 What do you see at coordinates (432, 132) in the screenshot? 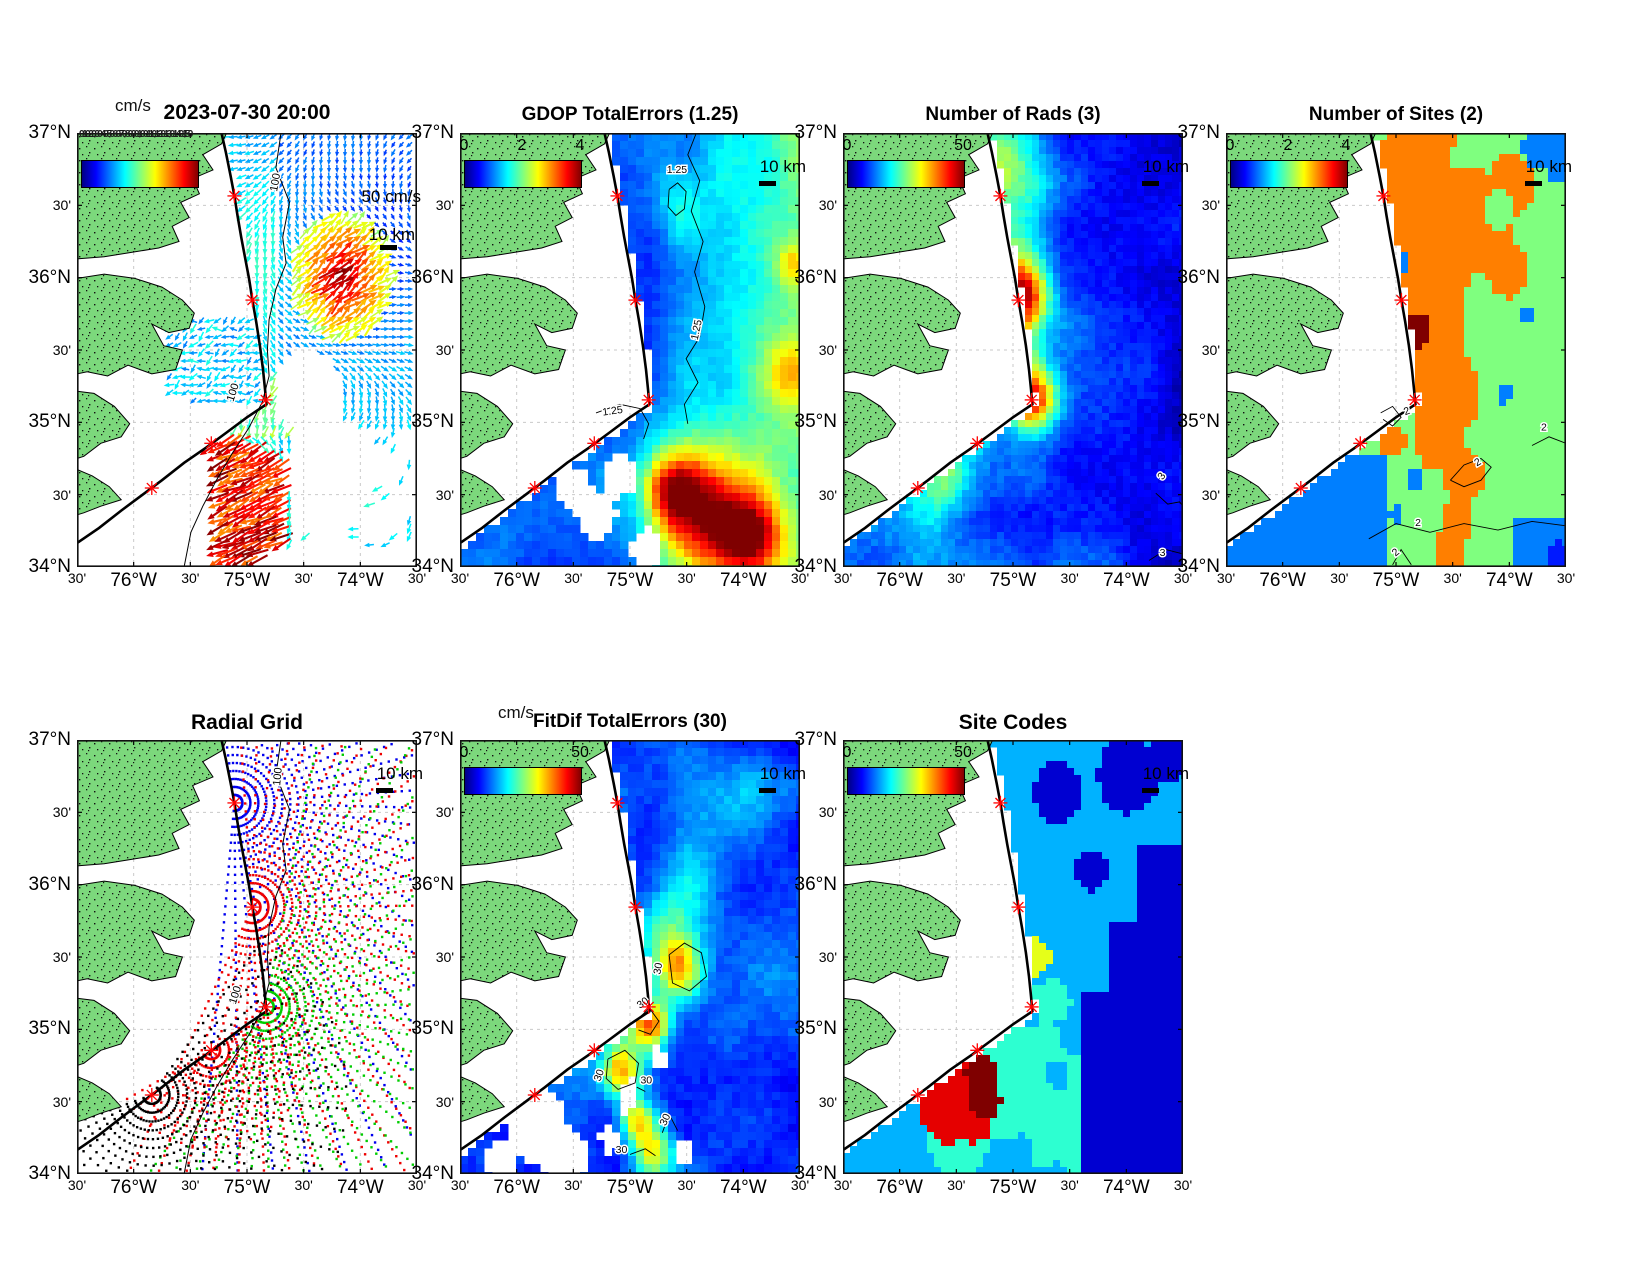
I see `lat-tick-label: 37°N` at bounding box center [432, 132].